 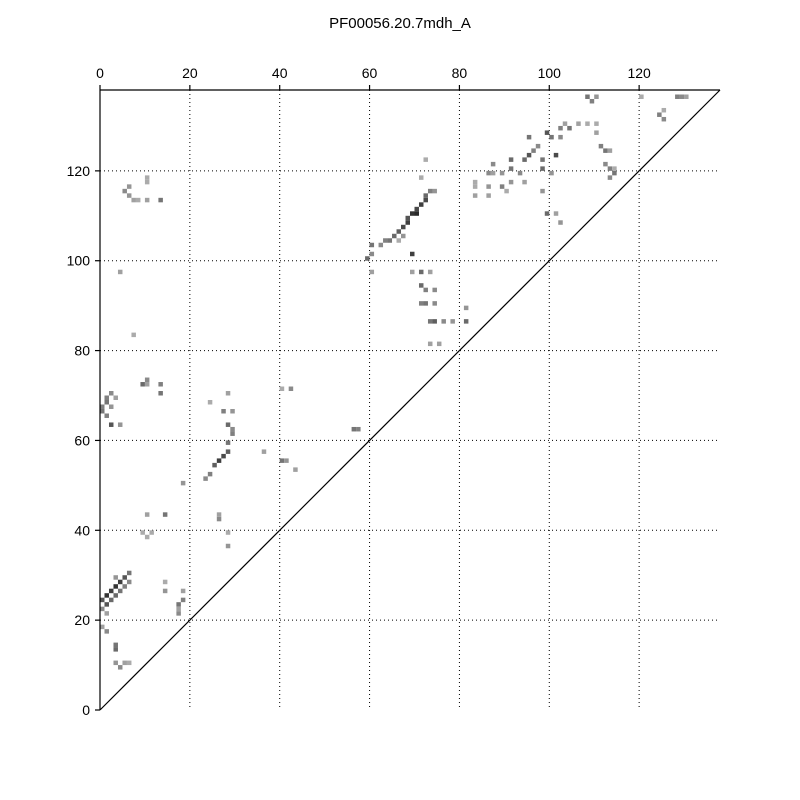 I want to click on chart-title: PF00056.20.7mdh_A, so click(x=400, y=23).